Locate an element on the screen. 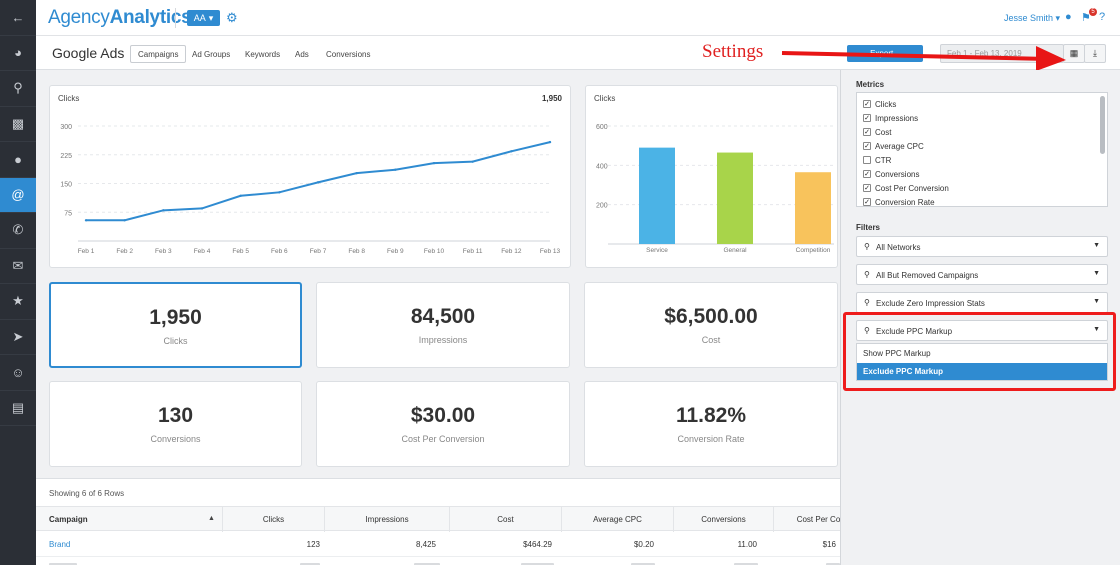 Image resolution: width=1120 pixels, height=565 pixels. x-tick-label: General is located at coordinates (735, 250).